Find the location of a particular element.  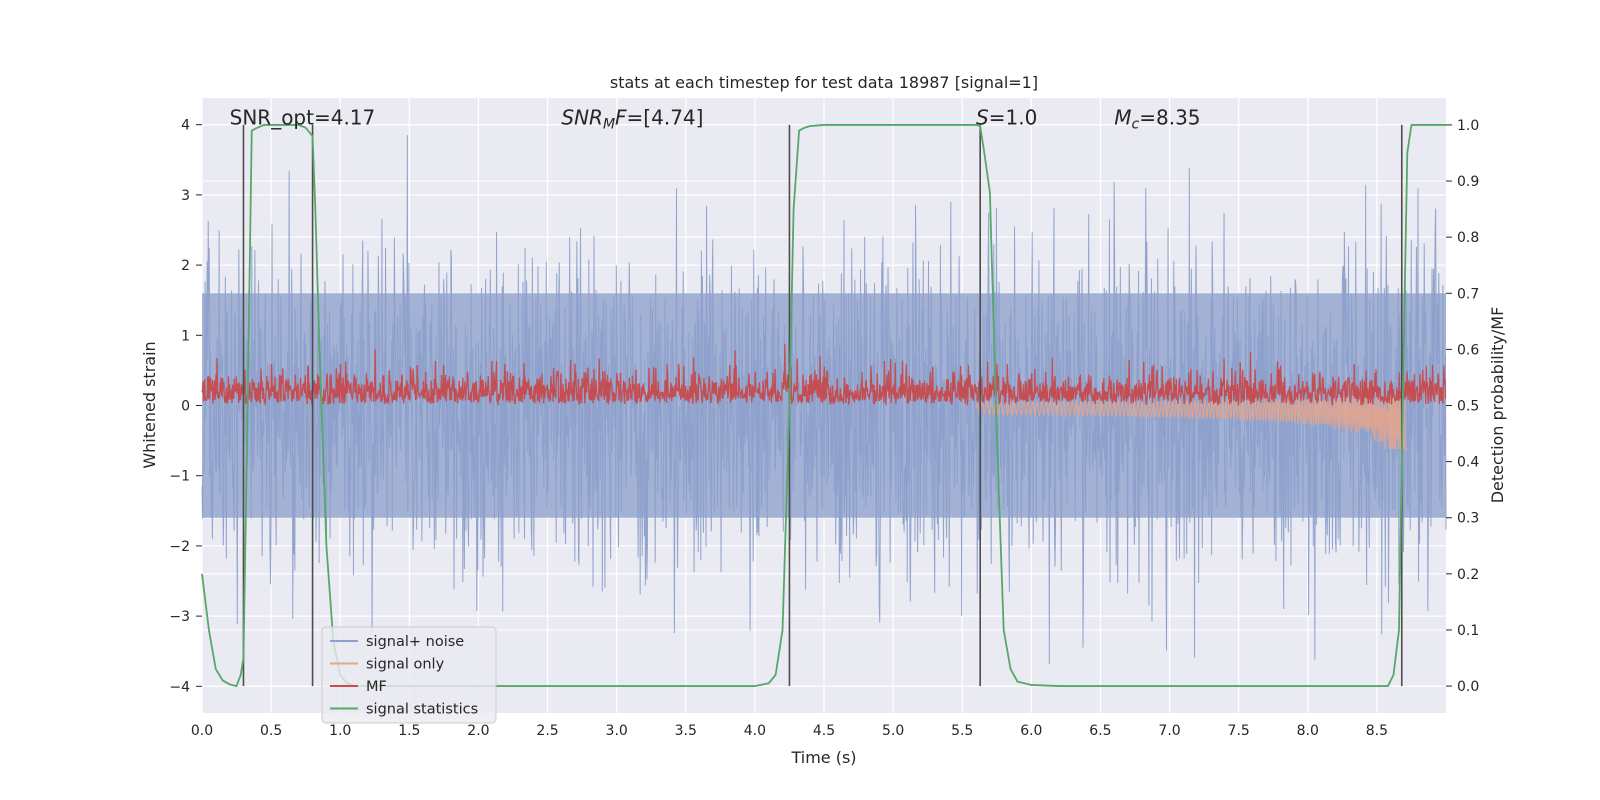

x-tick-label: 3.0 is located at coordinates (617, 731).